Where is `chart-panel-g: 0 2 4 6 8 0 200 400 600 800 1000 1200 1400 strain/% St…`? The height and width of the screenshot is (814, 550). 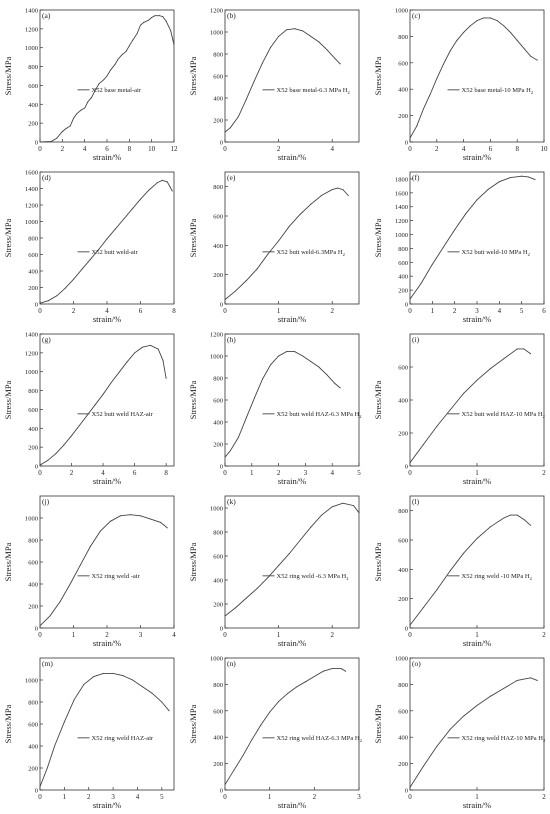 chart-panel-g: 0 2 4 6 8 0 200 400 600 800 1000 1200 1400 strain/% St… is located at coordinates (89, 409).